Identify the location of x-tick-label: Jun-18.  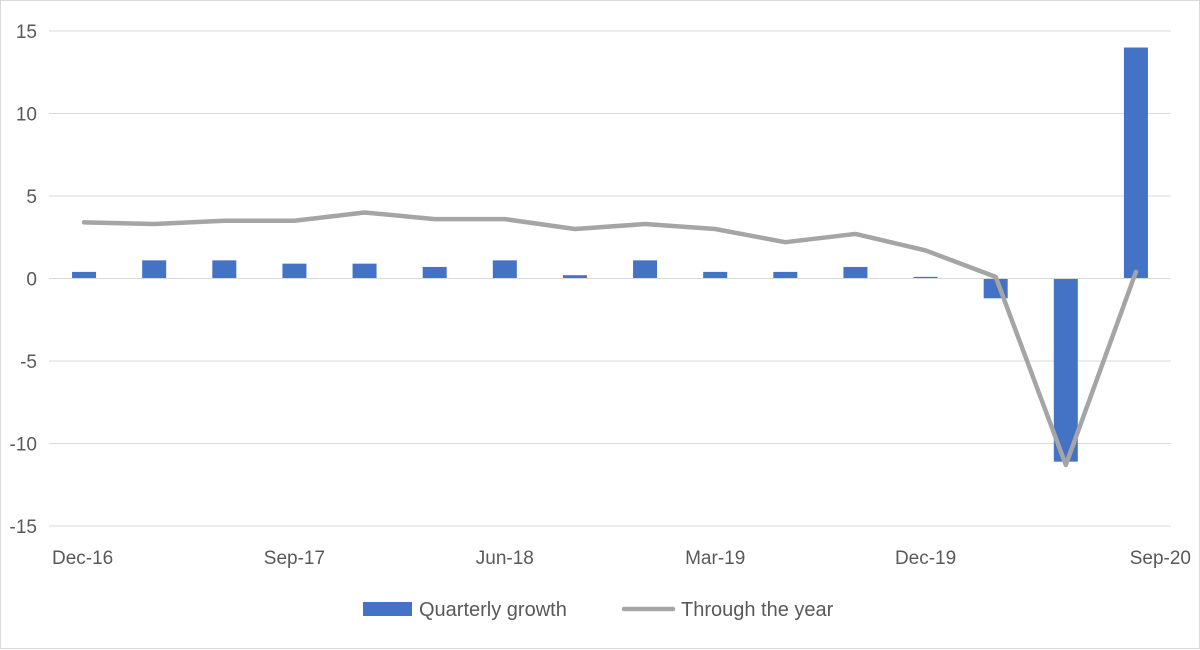
(505, 558).